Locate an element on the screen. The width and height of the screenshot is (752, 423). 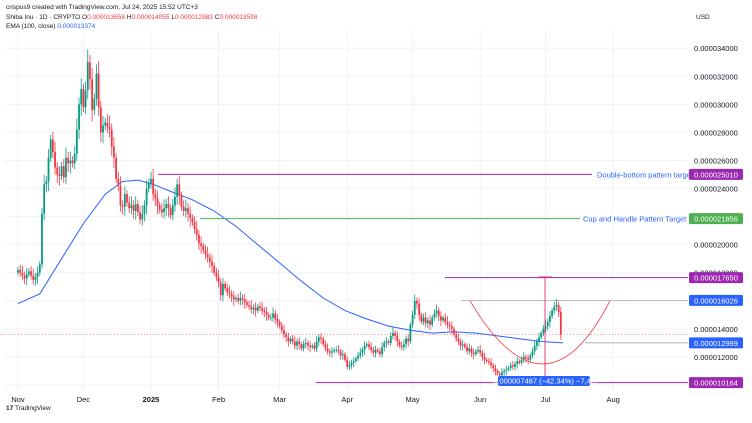
currency-label: USD is located at coordinates (703, 17).